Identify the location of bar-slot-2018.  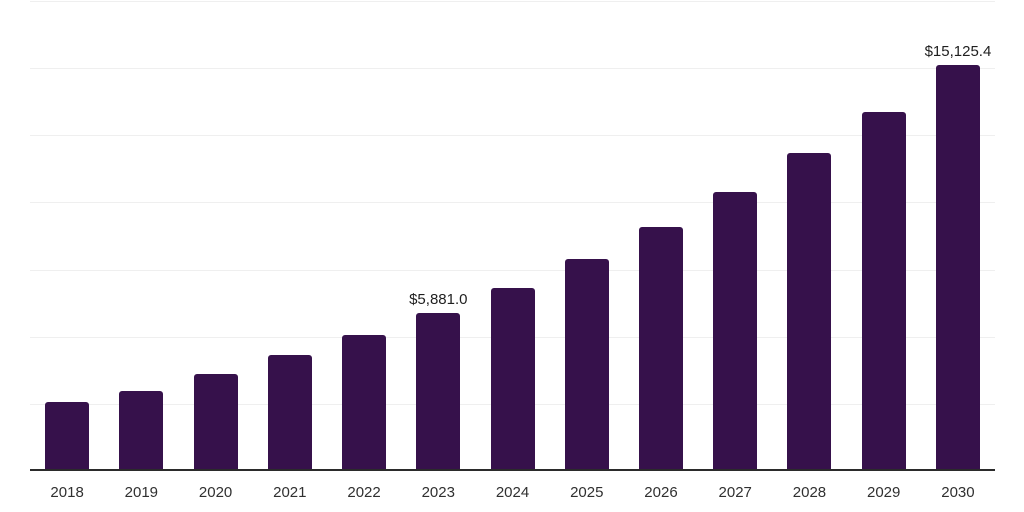
(67, 236).